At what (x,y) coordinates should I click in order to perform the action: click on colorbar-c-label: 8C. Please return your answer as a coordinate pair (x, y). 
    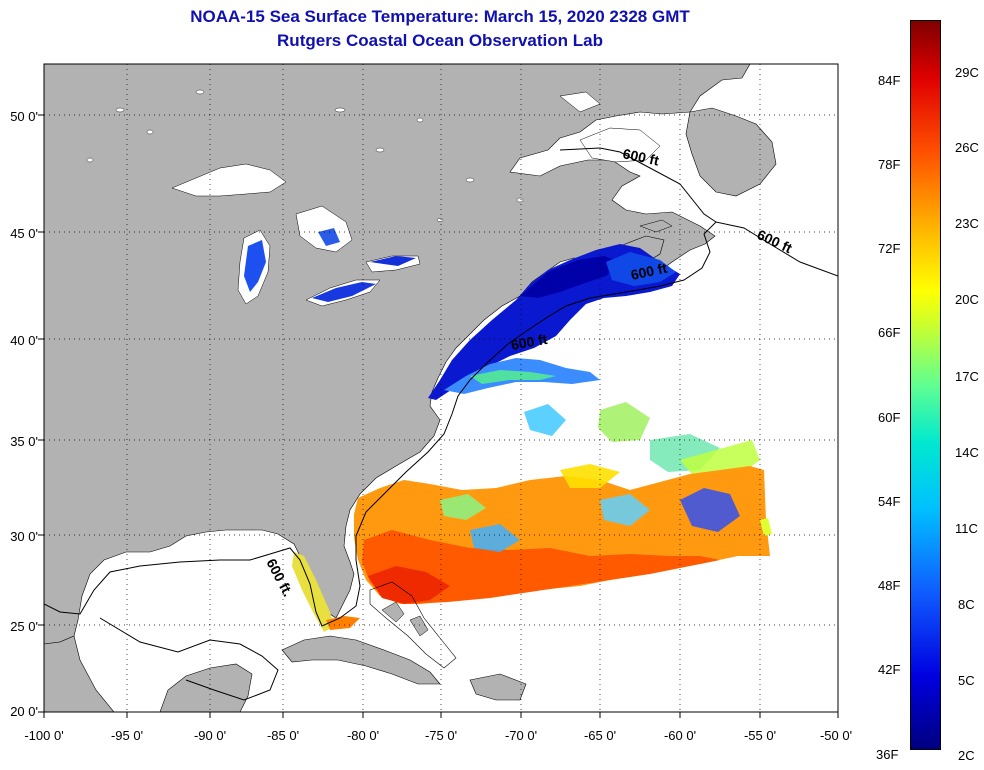
    Looking at the image, I should click on (966, 604).